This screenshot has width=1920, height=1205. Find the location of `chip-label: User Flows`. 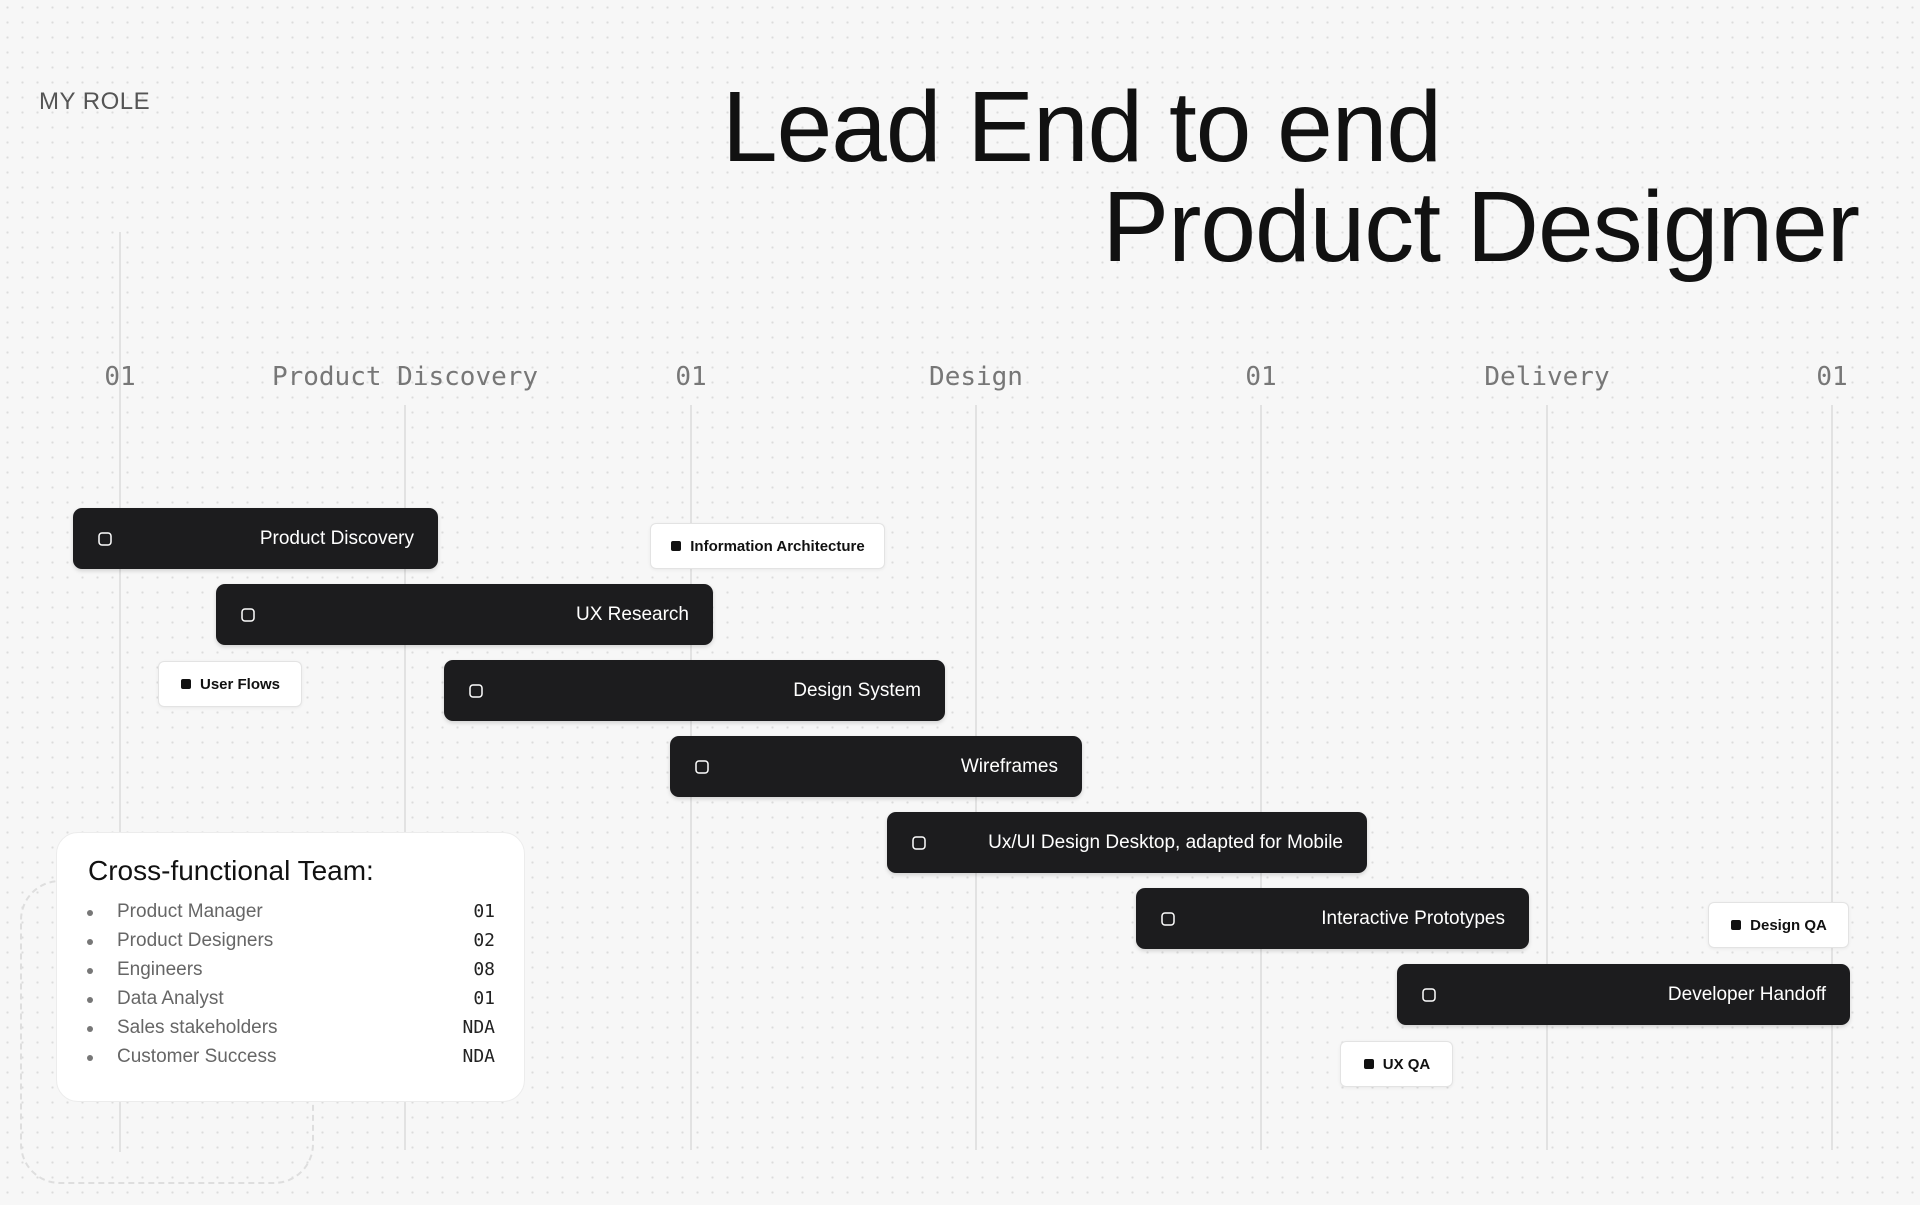

chip-label: User Flows is located at coordinates (240, 684).